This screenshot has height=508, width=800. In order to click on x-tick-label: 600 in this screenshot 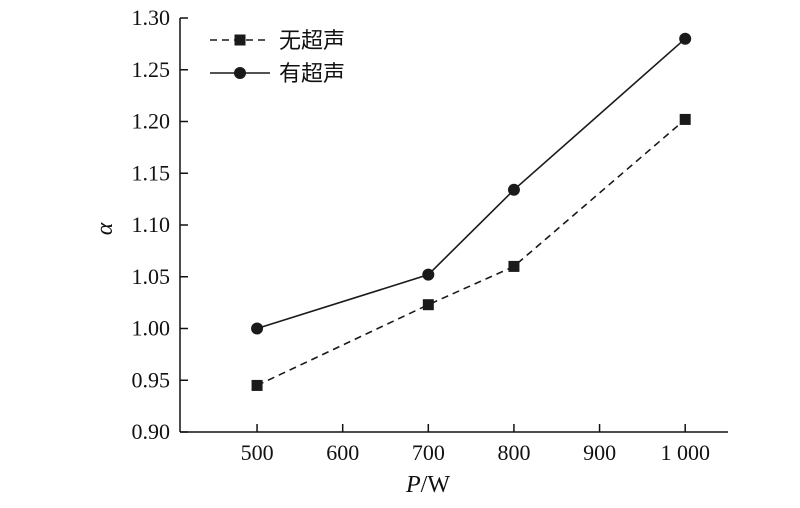, I will do `click(342, 452)`.